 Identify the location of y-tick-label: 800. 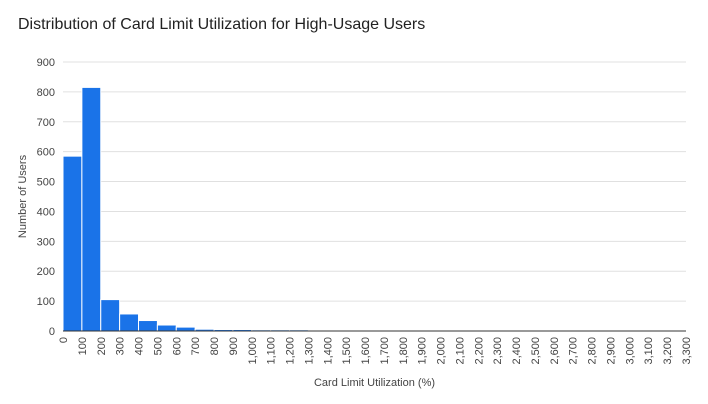
(46, 93).